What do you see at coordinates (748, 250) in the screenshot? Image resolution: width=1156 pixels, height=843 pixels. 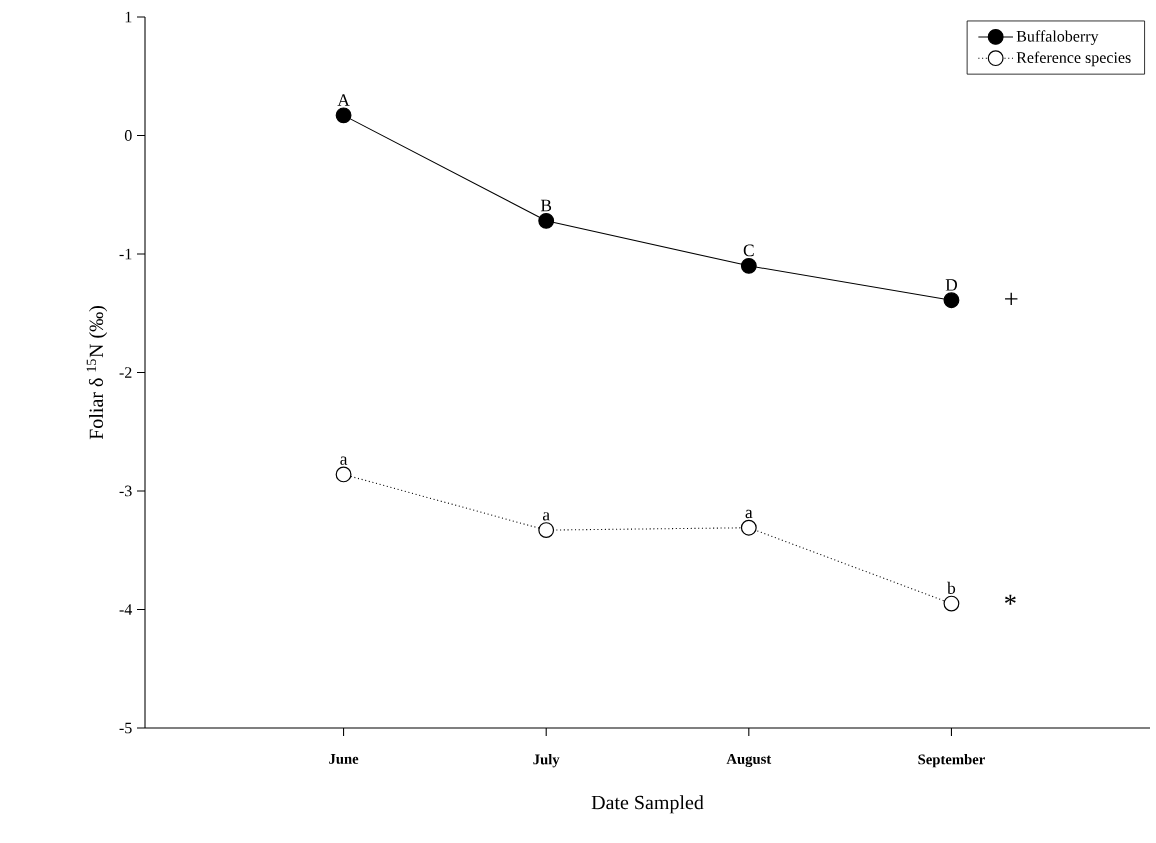 I see `annotation: C` at bounding box center [748, 250].